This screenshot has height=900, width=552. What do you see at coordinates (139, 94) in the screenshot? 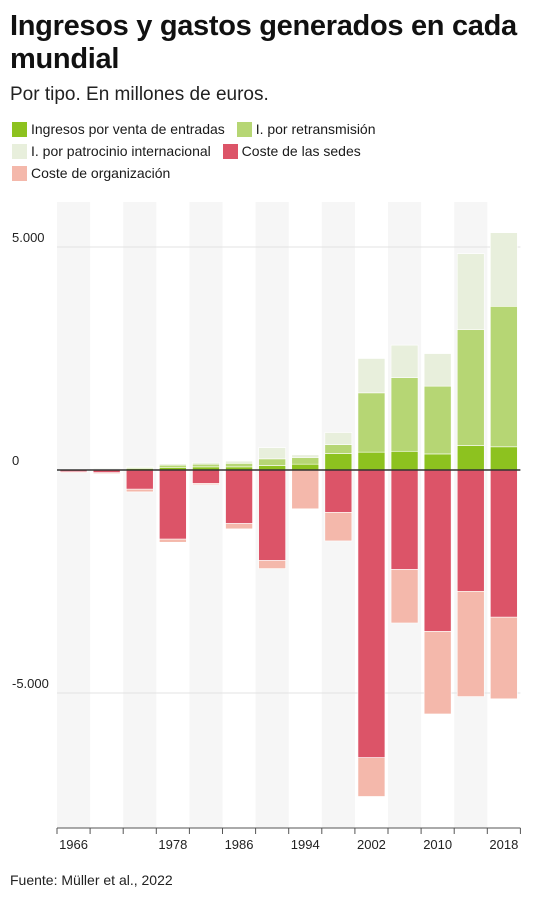
I see `chart-subtitle: Por tipo. En millones de euros.` at bounding box center [139, 94].